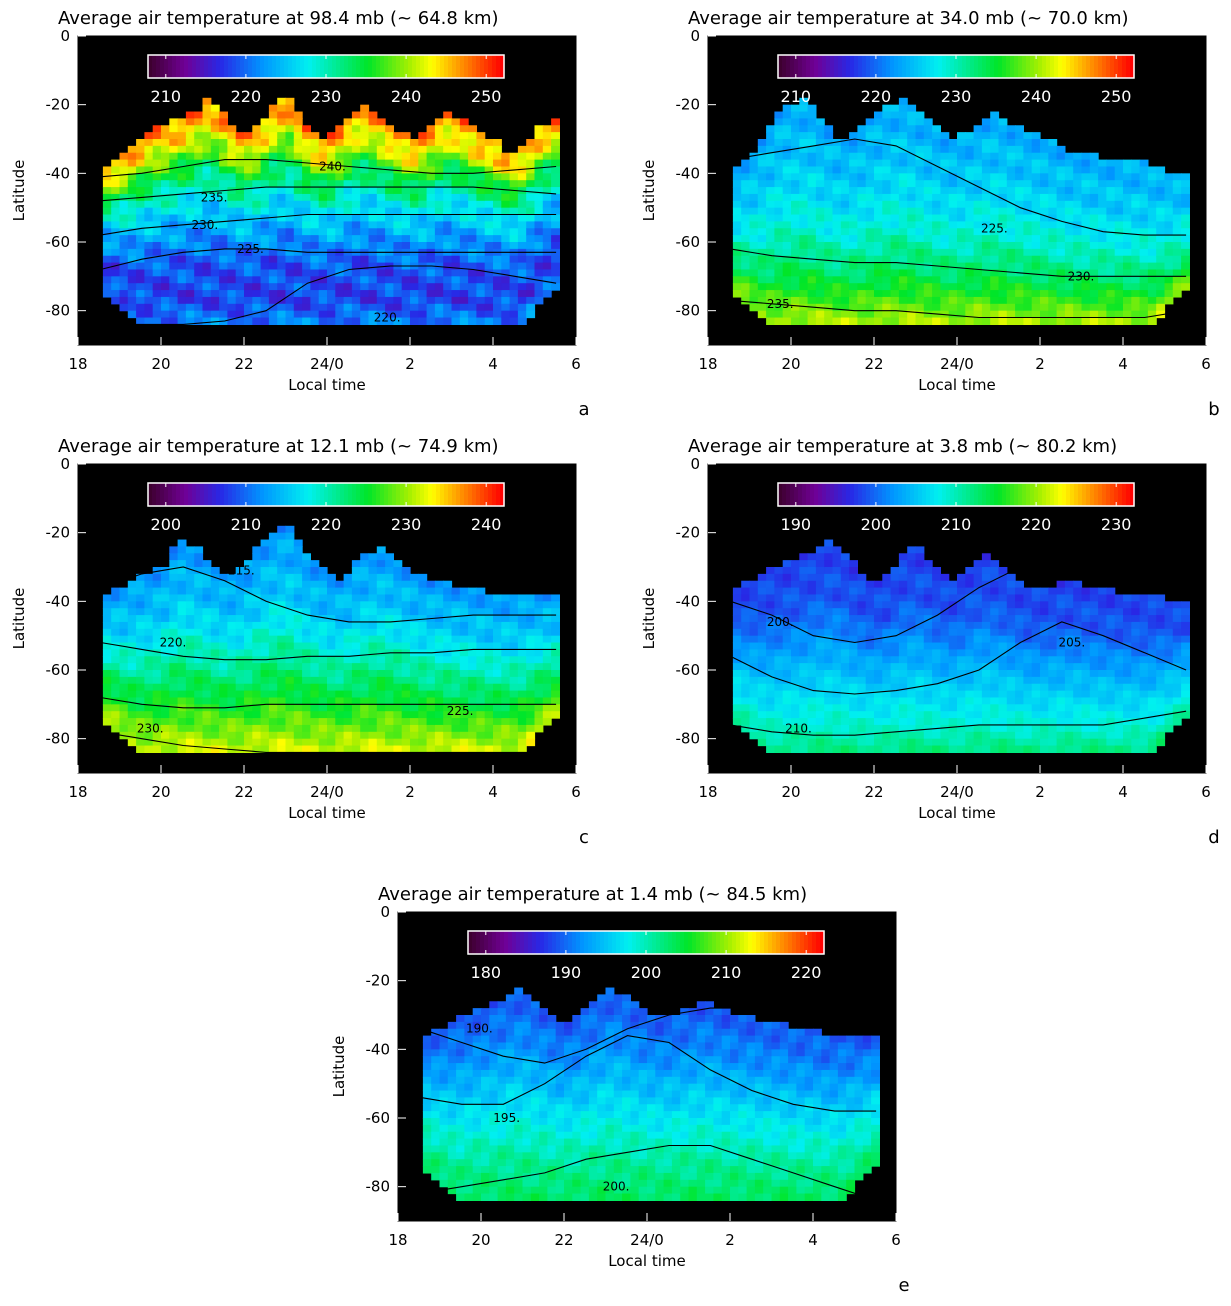  Describe the element at coordinates (246, 524) in the screenshot. I see `colorbar-tick-label: 210` at that location.